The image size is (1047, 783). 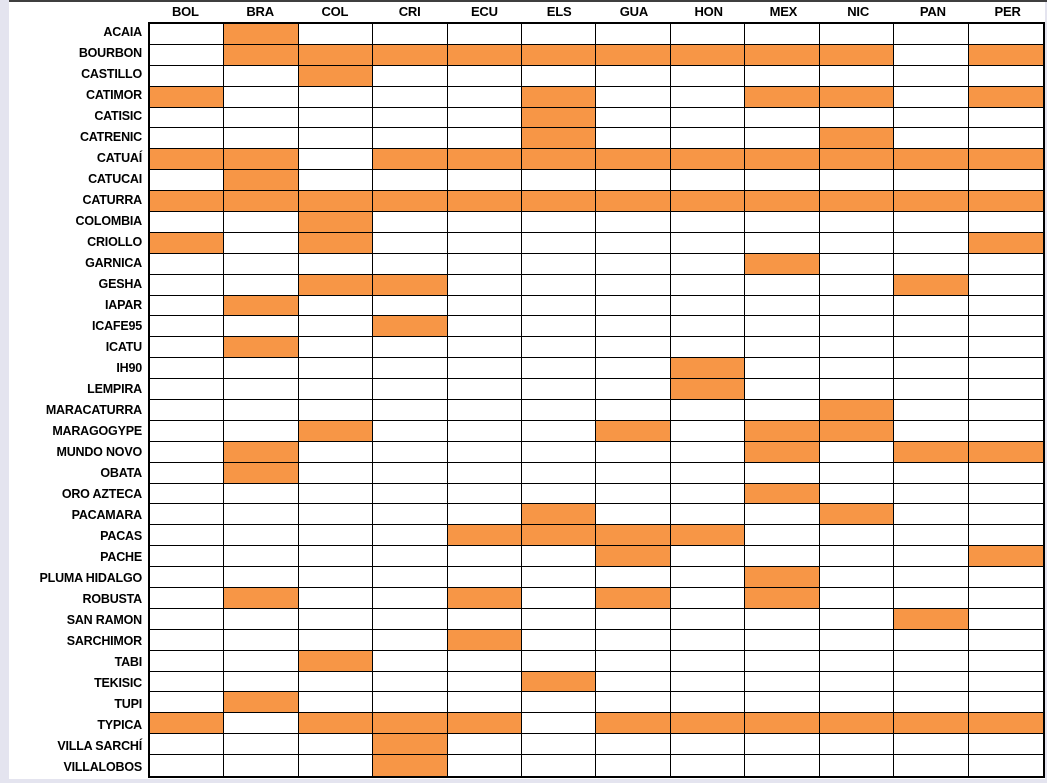 I want to click on grid-cell-pluma-hidalgo-hon, so click(x=708, y=577).